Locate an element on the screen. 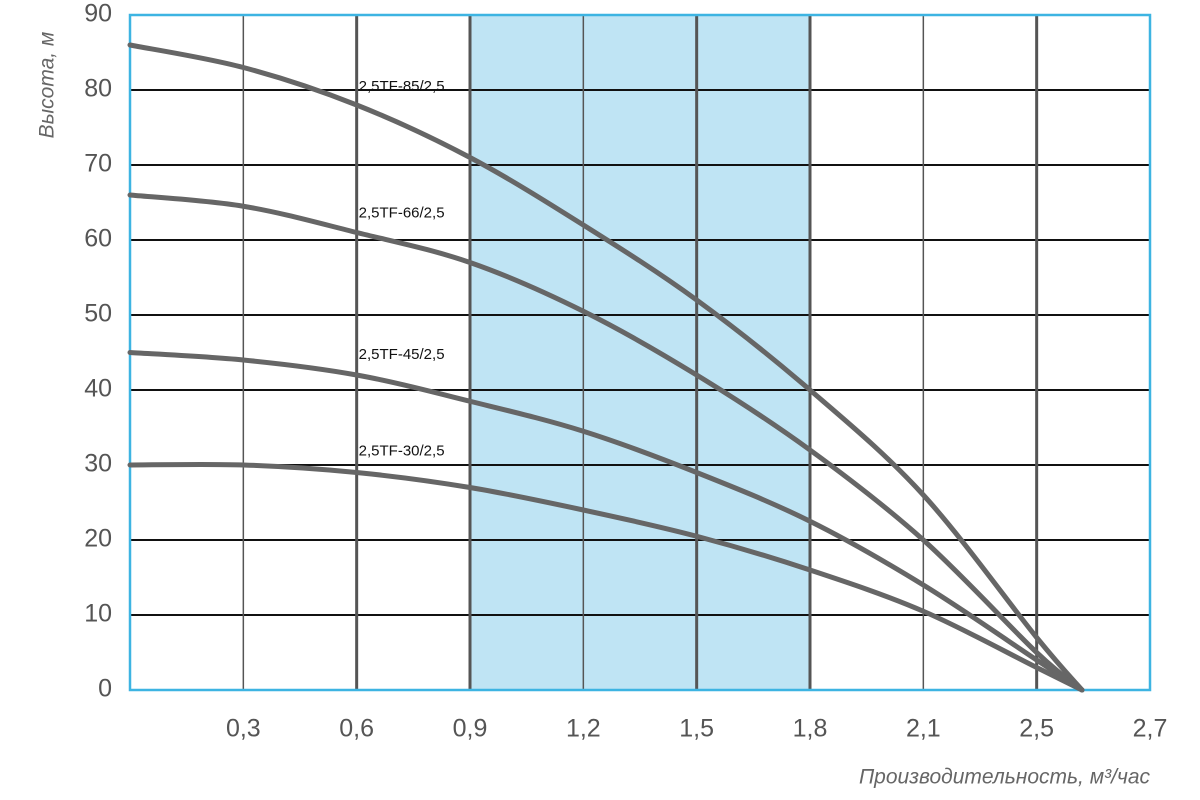 The image size is (1200, 800). x-tick-label: 2,1 is located at coordinates (923, 729).